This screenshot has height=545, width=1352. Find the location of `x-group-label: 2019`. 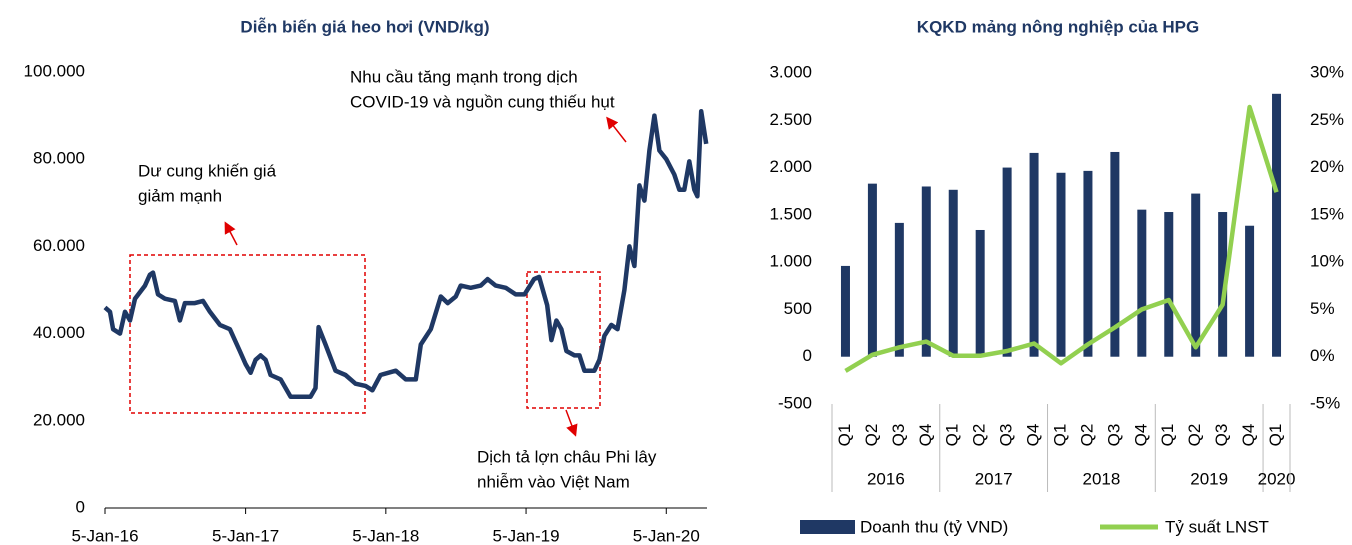

x-group-label: 2019 is located at coordinates (1209, 478).